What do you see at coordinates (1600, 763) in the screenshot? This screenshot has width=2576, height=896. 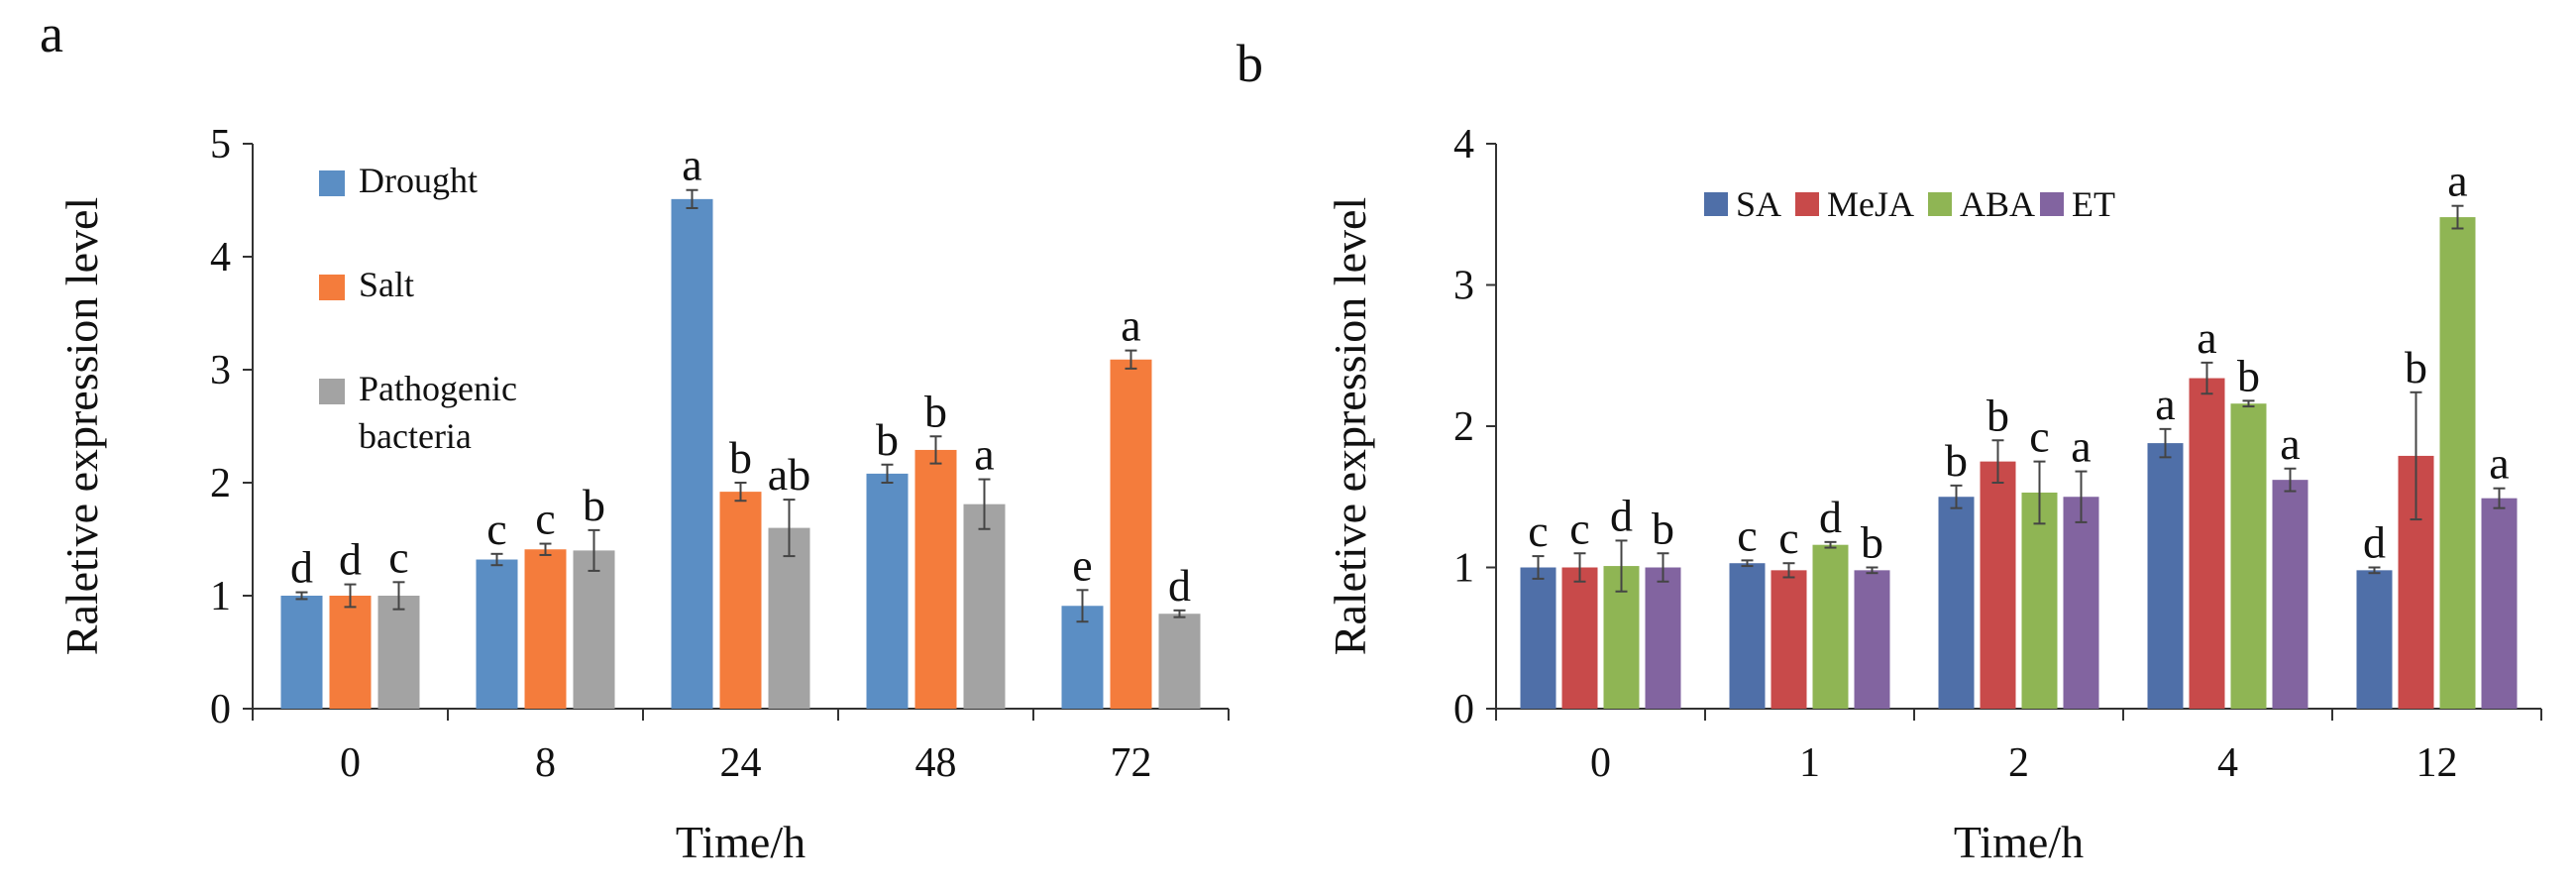 I see `x-tick-label: 0` at bounding box center [1600, 763].